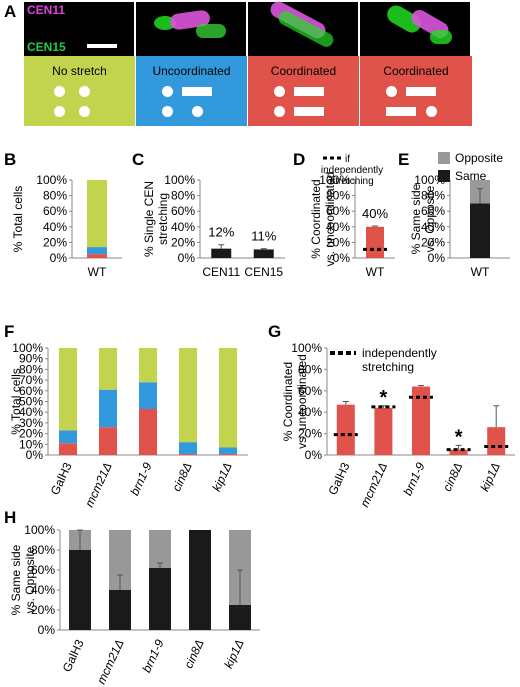 This screenshot has width=520, height=687. Describe the element at coordinates (302, 401) in the screenshot. I see `y-axis-label: vs. uncoordinated` at that location.